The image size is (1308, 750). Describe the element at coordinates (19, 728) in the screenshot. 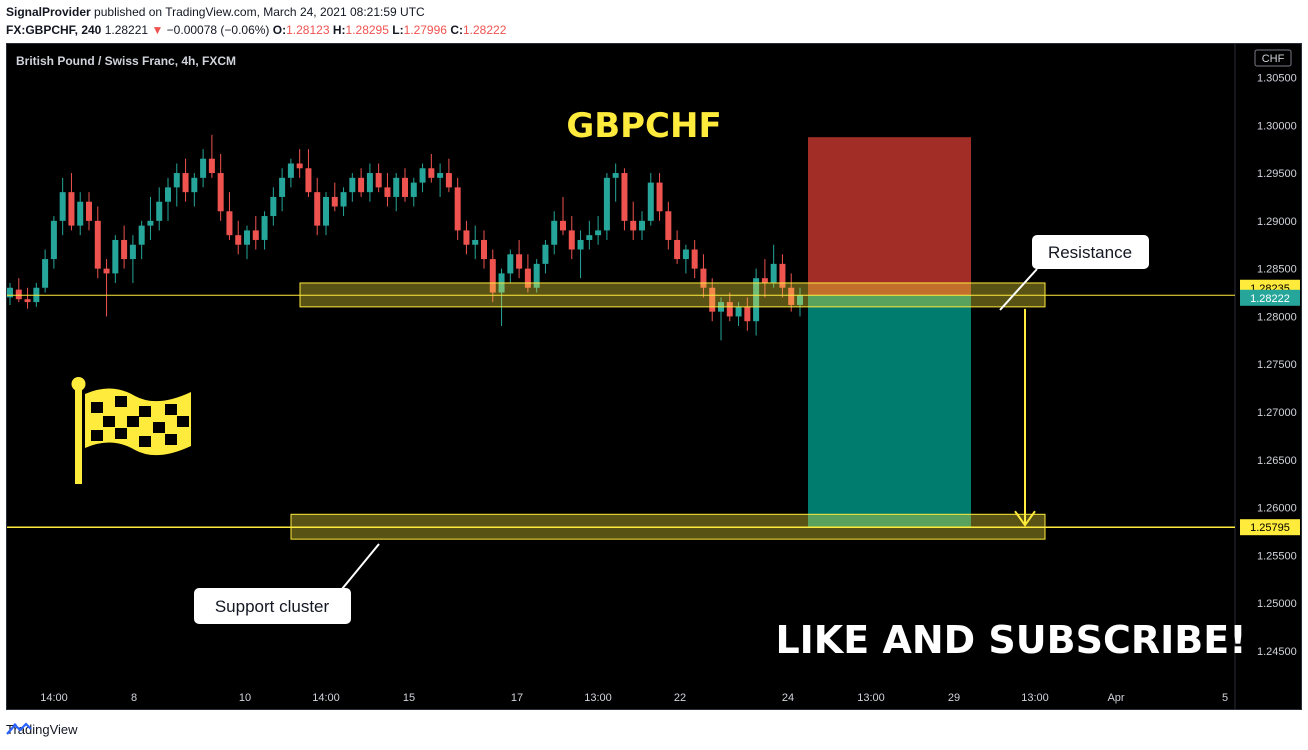

I see `tradingview-logo-icon` at that location.